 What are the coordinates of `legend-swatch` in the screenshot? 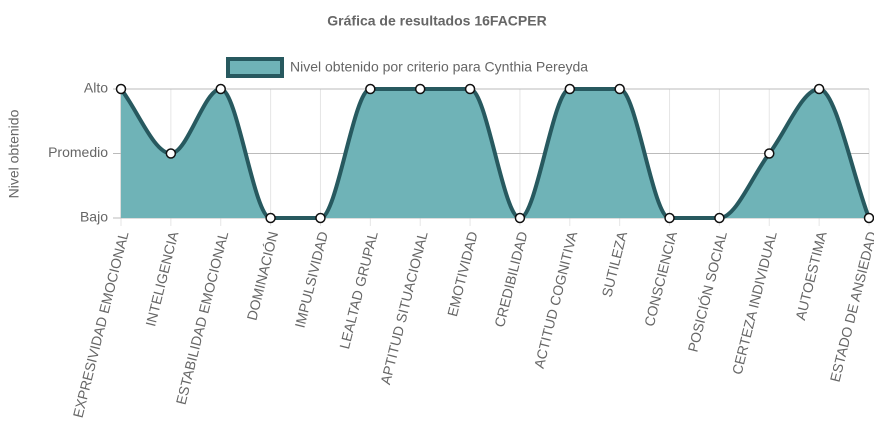 It's located at (255, 67).